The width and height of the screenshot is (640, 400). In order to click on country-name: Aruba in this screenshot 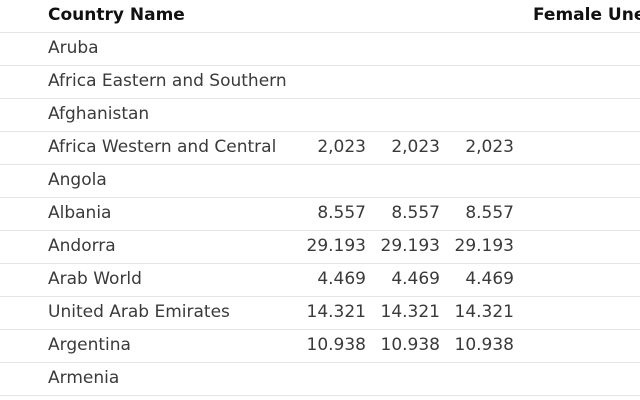, I will do `click(73, 48)`.